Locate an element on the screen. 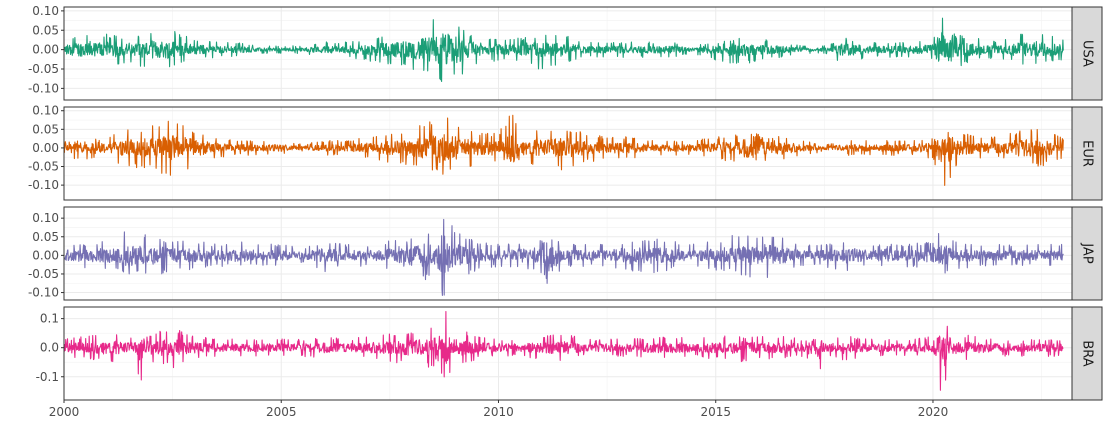 This screenshot has width=1110, height=426. facet-strip-label: BRA is located at coordinates (1087, 353).